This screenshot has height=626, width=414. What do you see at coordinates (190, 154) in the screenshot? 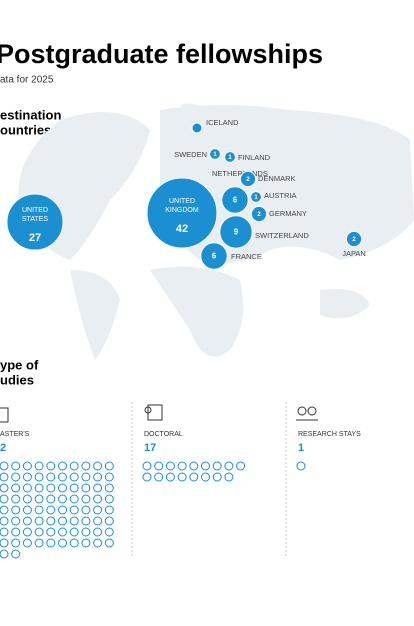
I see `country-label: SWEDEN` at bounding box center [190, 154].